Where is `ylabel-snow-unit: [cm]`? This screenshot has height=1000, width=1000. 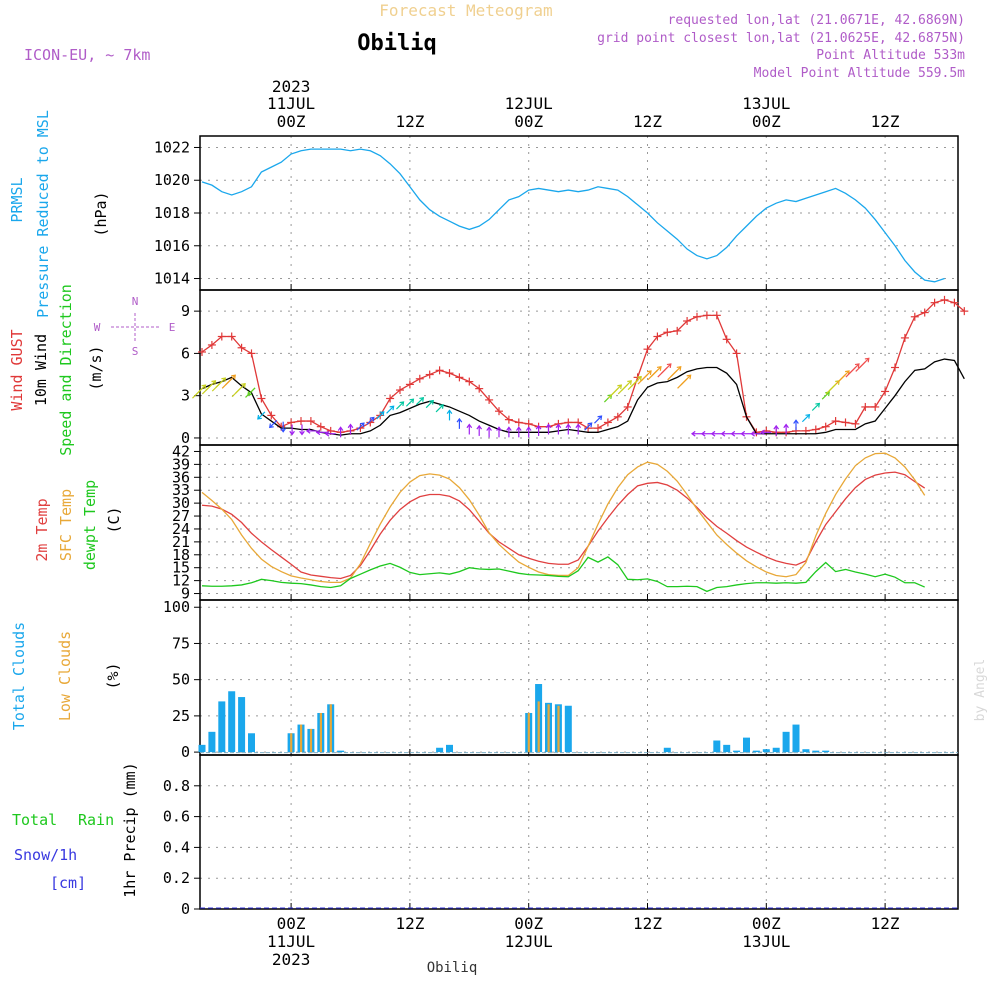
ylabel-snow-unit: [cm] is located at coordinates (68, 883).